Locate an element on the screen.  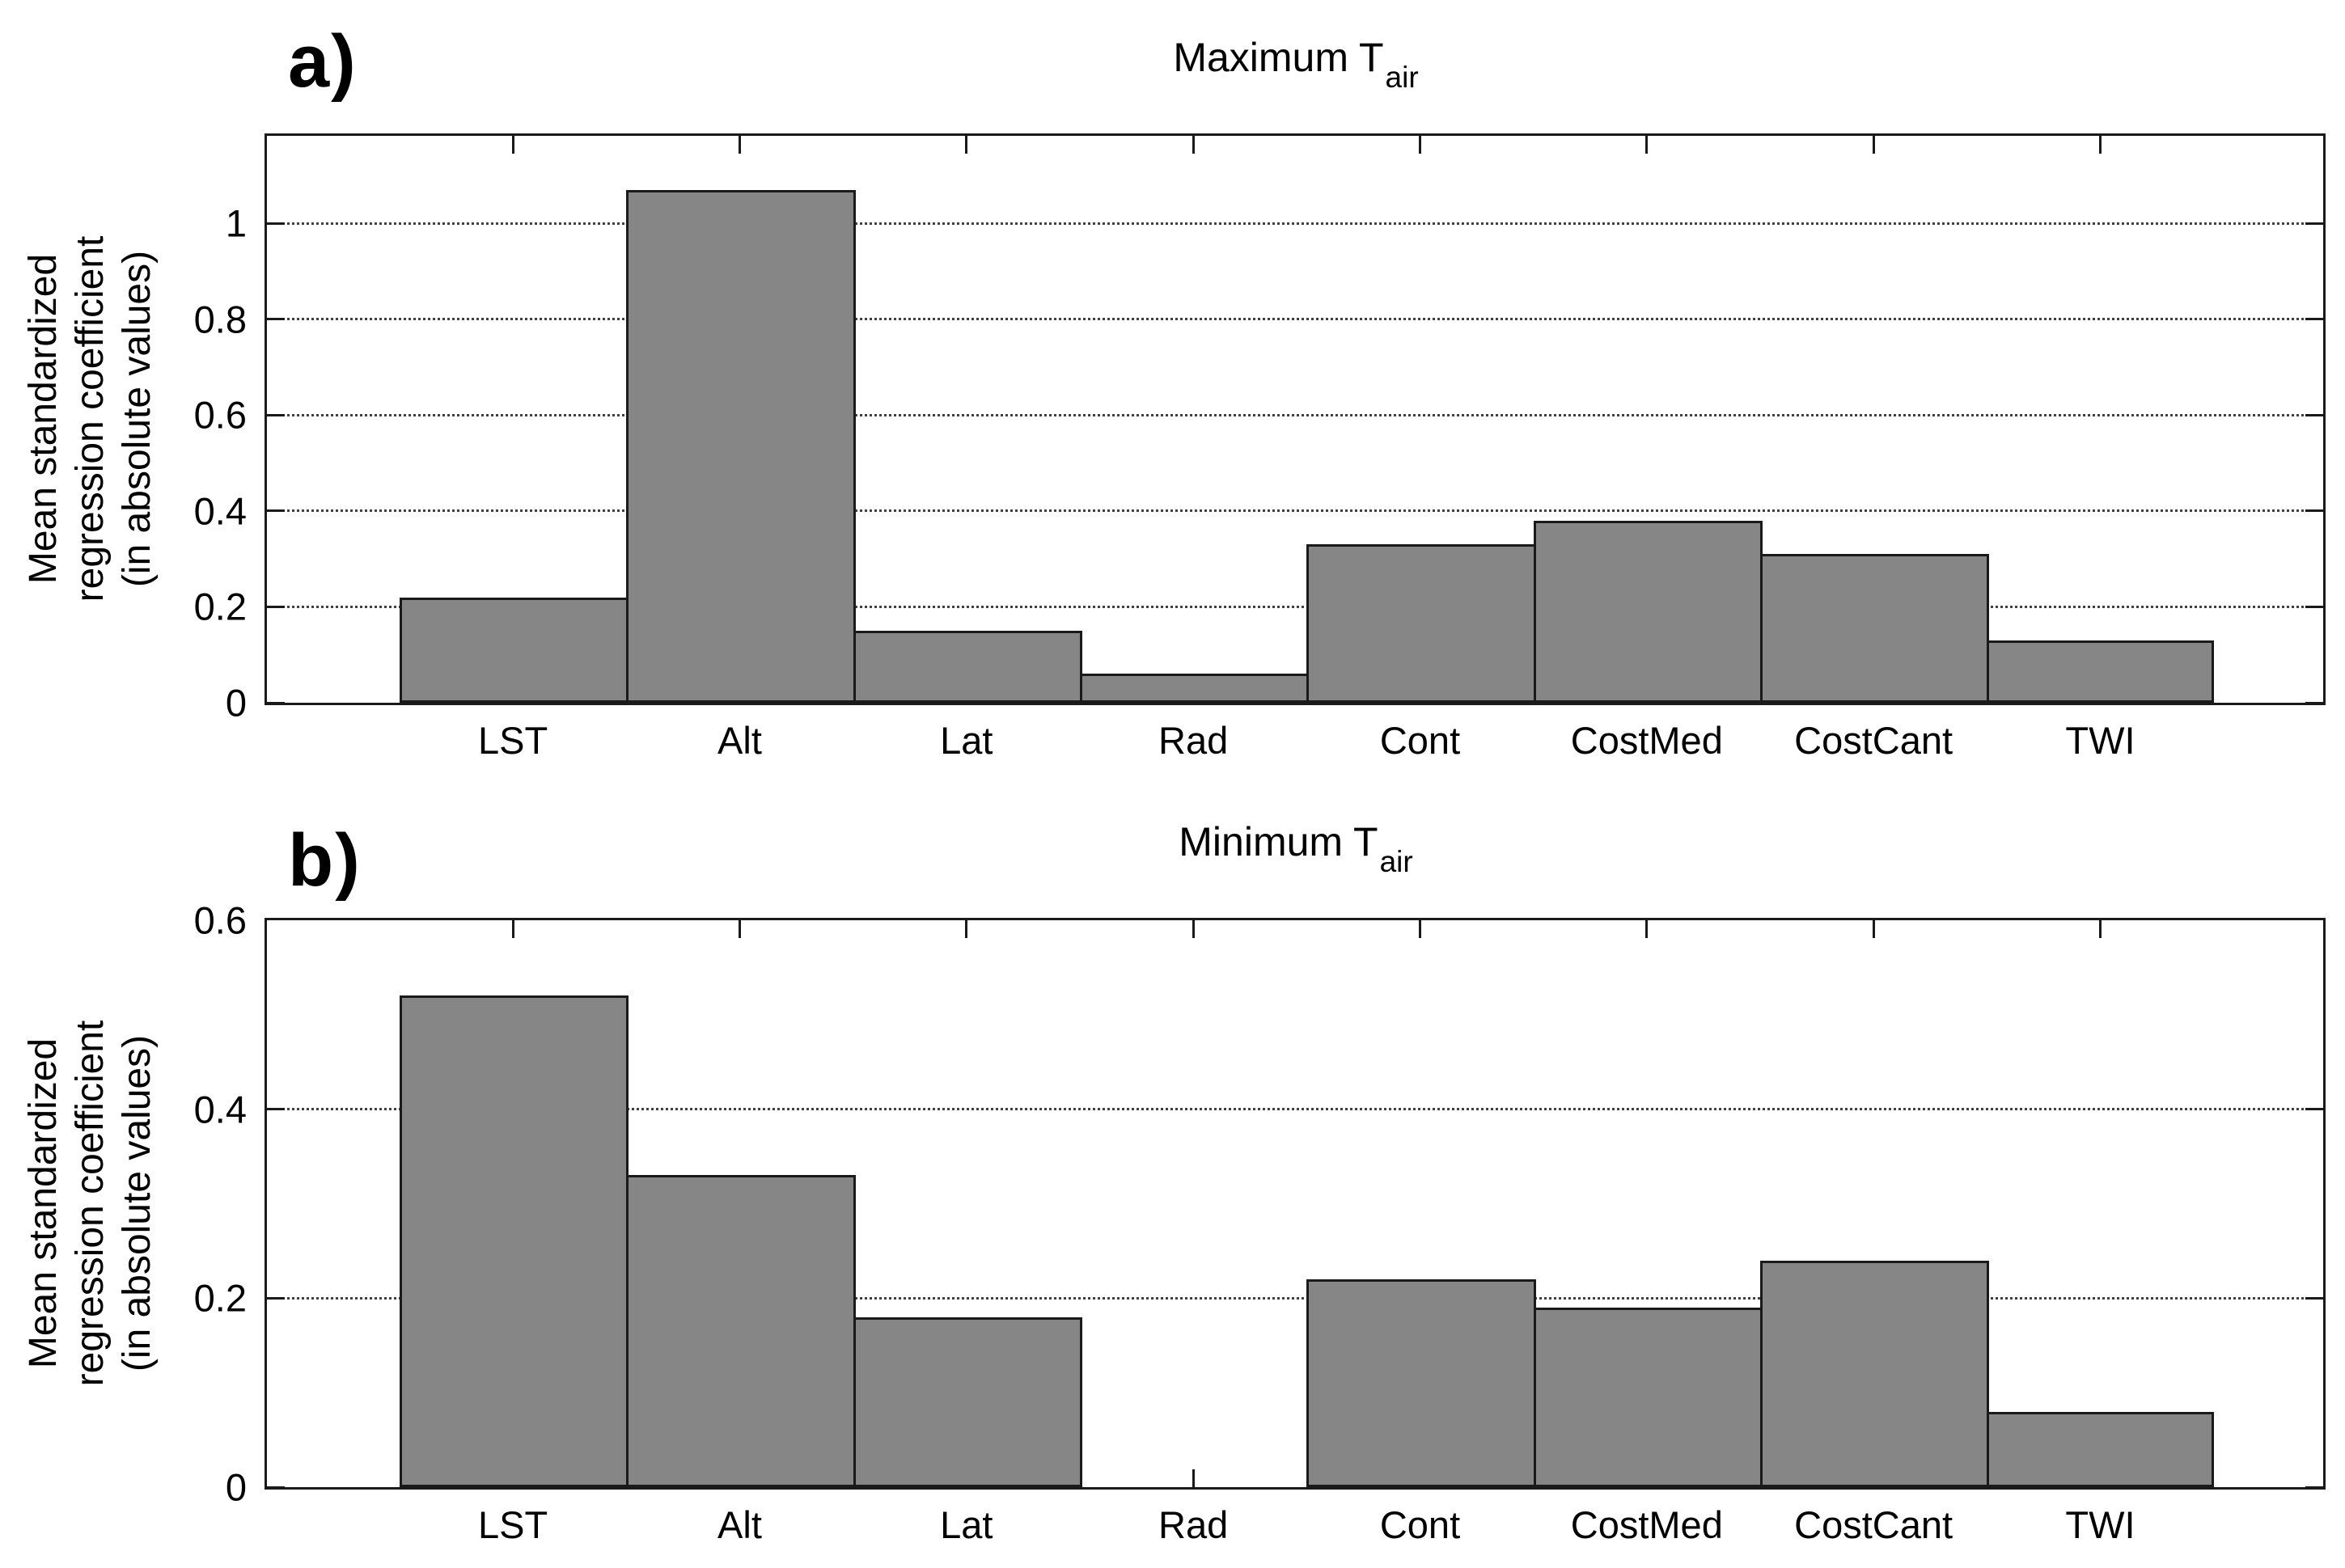
bottom-tick-mark-Rad is located at coordinates (1194, 1478).